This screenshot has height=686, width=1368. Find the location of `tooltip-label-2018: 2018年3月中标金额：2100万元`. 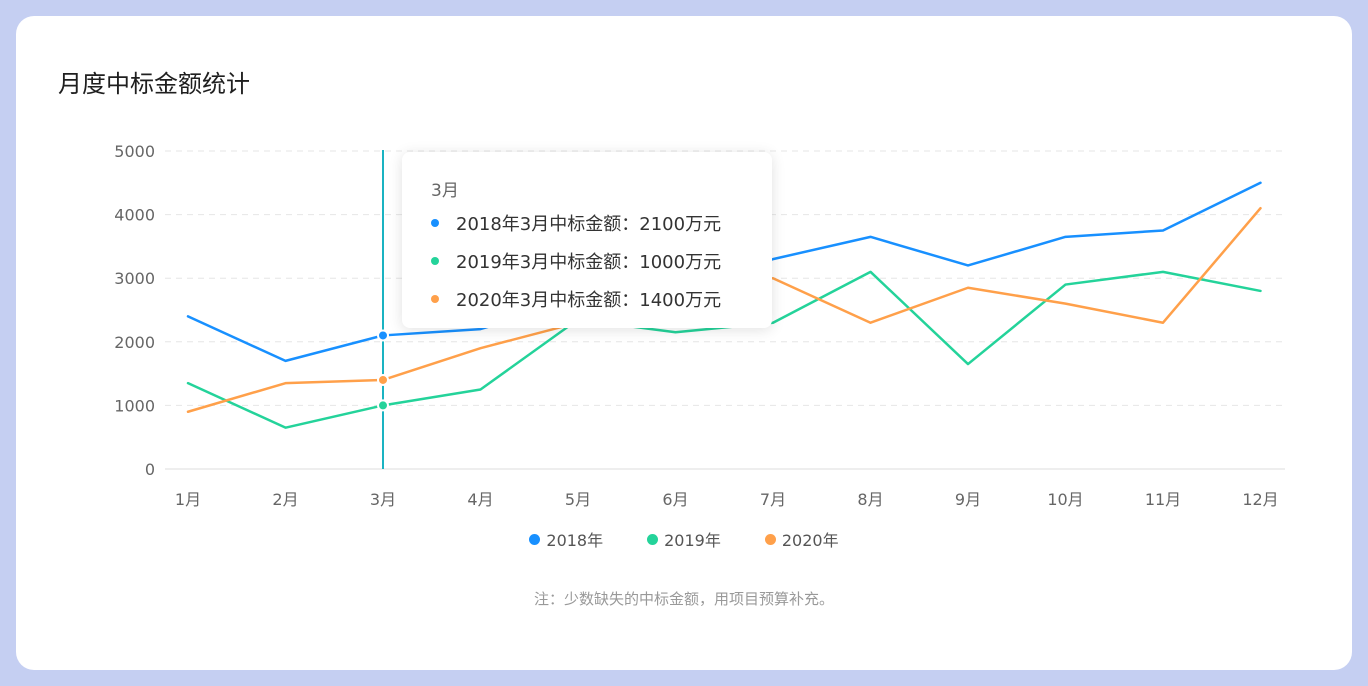

tooltip-label-2018: 2018年3月中标金额：2100万元 is located at coordinates (589, 224).